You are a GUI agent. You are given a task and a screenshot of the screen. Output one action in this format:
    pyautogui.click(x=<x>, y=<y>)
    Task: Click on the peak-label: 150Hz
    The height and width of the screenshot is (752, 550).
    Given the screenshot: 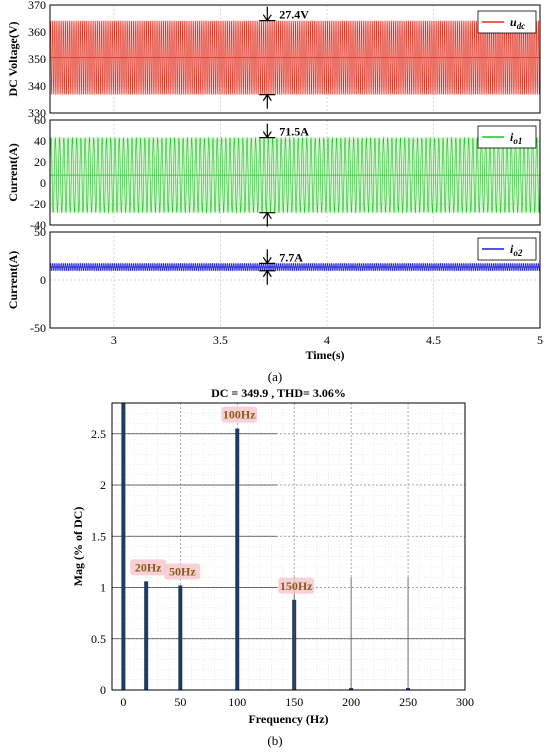 What is the action you would take?
    pyautogui.click(x=296, y=586)
    